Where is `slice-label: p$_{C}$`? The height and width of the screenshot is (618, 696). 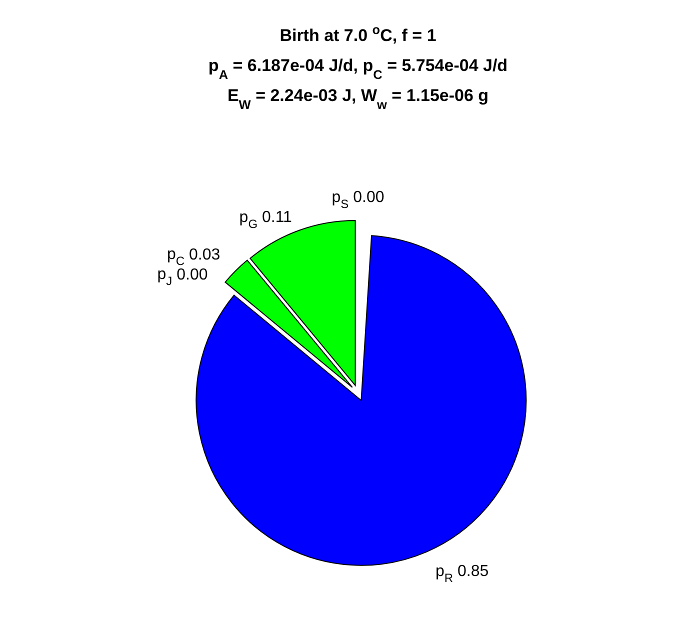 slice-label: p$_{C}$ is located at coordinates (175, 257).